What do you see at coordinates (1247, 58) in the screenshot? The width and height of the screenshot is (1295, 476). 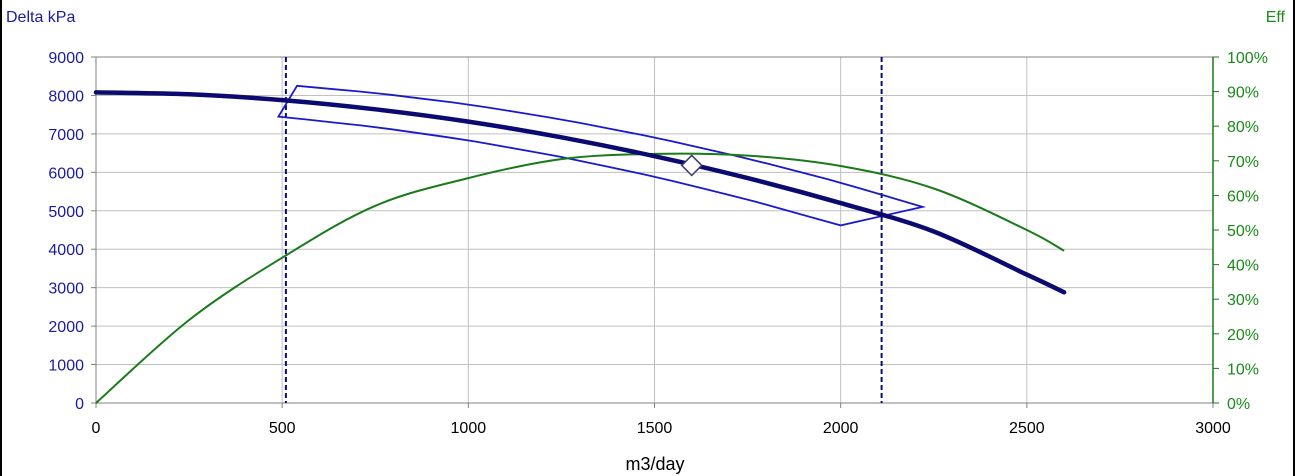 I see `y-right-tick-label: 100%` at bounding box center [1247, 58].